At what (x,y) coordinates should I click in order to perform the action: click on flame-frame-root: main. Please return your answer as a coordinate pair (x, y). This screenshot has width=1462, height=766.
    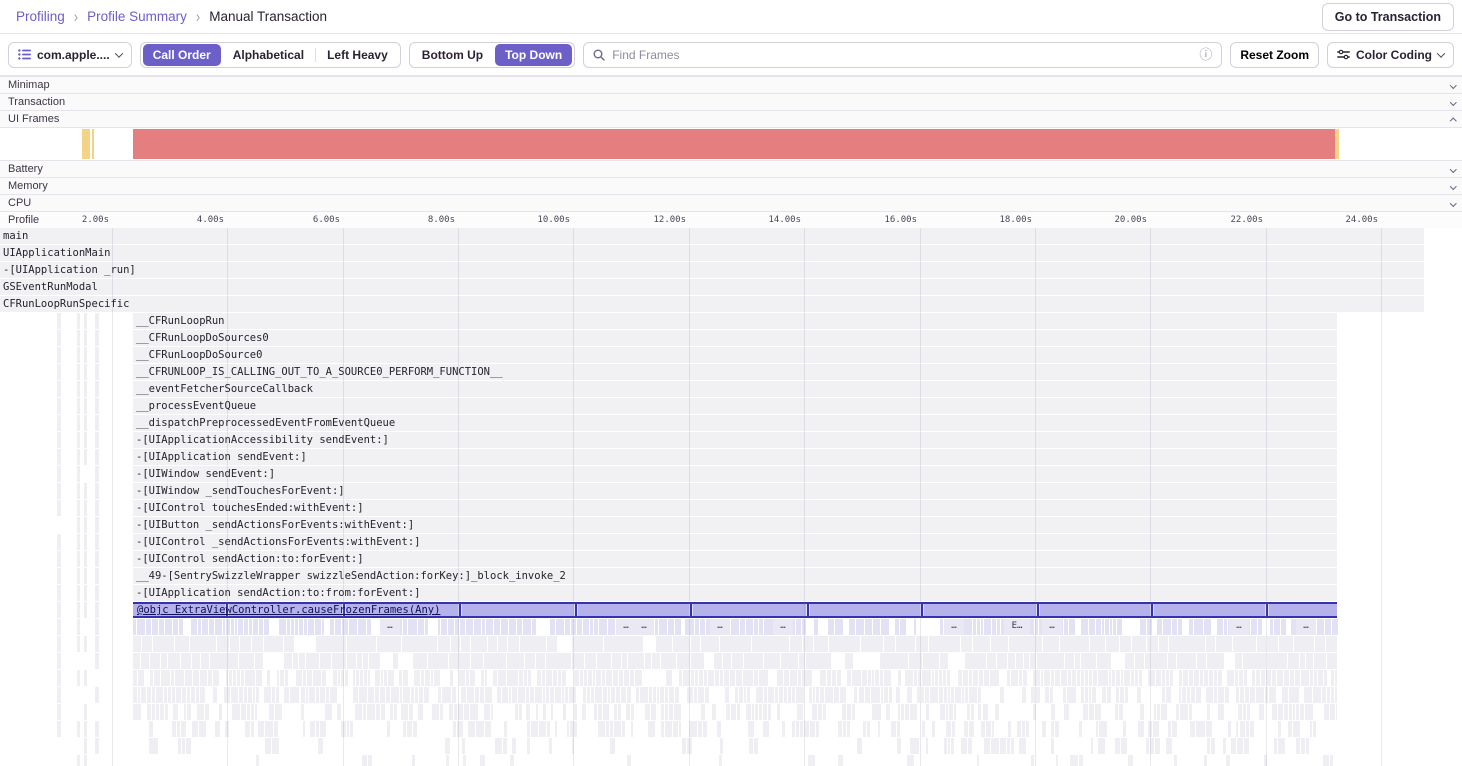
    Looking at the image, I should click on (712, 236).